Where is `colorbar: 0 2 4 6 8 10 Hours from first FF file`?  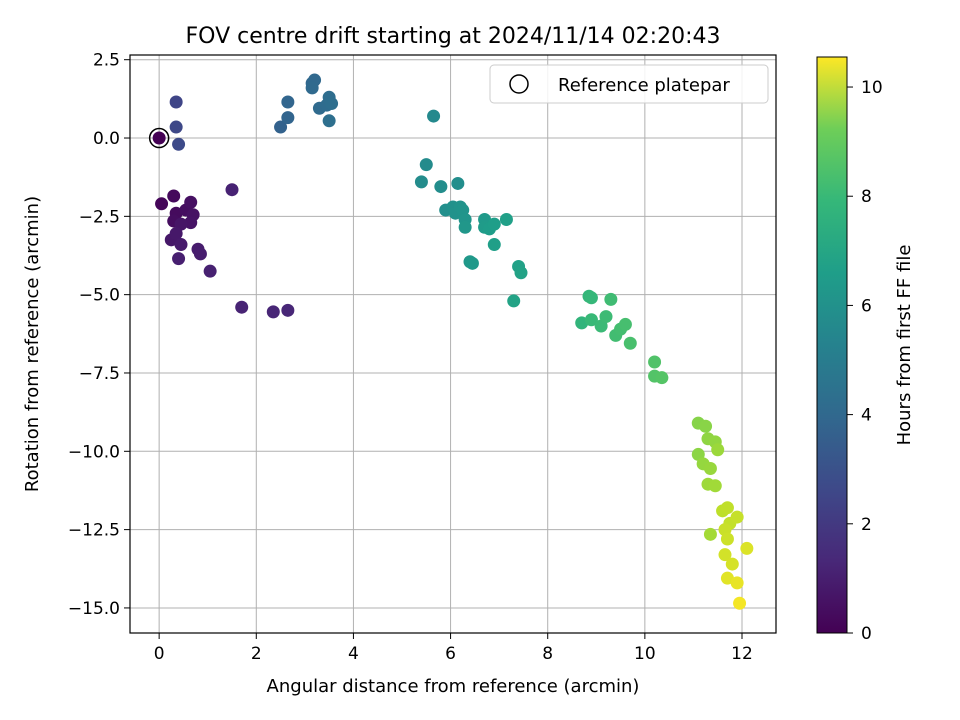
colorbar: 0 2 4 6 8 10 Hours from first FF file is located at coordinates (865, 350).